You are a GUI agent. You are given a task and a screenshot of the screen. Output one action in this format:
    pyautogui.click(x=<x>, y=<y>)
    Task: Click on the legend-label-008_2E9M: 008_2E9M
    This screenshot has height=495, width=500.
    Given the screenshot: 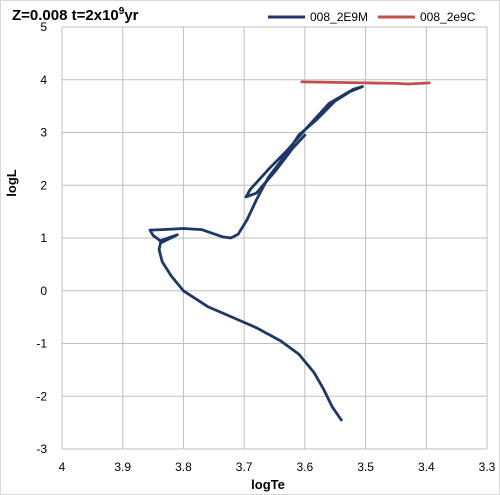 What is the action you would take?
    pyautogui.click(x=339, y=17)
    